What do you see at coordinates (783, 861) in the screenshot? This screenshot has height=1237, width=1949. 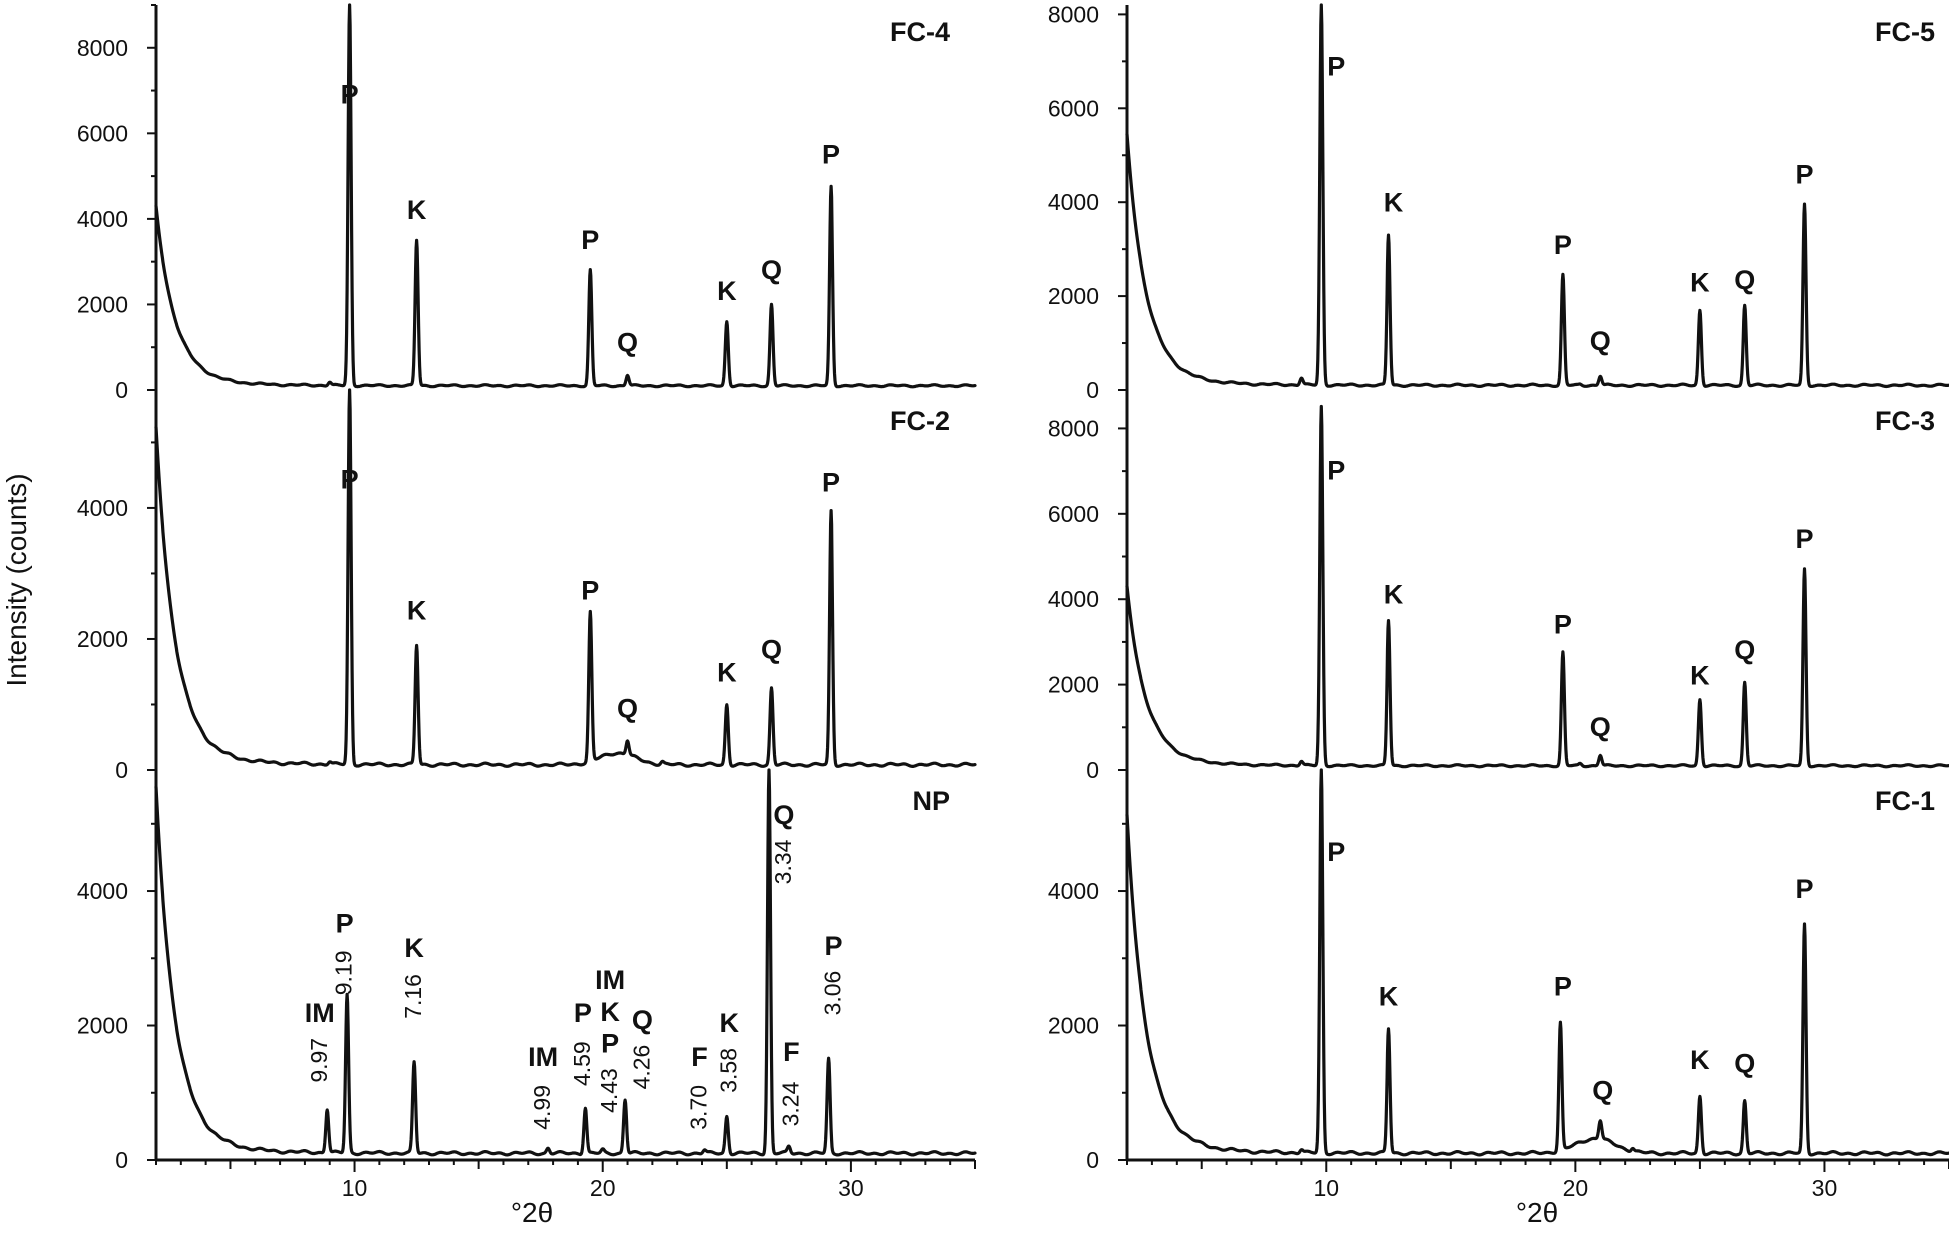 I see `d-spacing-label: 3.34` at bounding box center [783, 861].